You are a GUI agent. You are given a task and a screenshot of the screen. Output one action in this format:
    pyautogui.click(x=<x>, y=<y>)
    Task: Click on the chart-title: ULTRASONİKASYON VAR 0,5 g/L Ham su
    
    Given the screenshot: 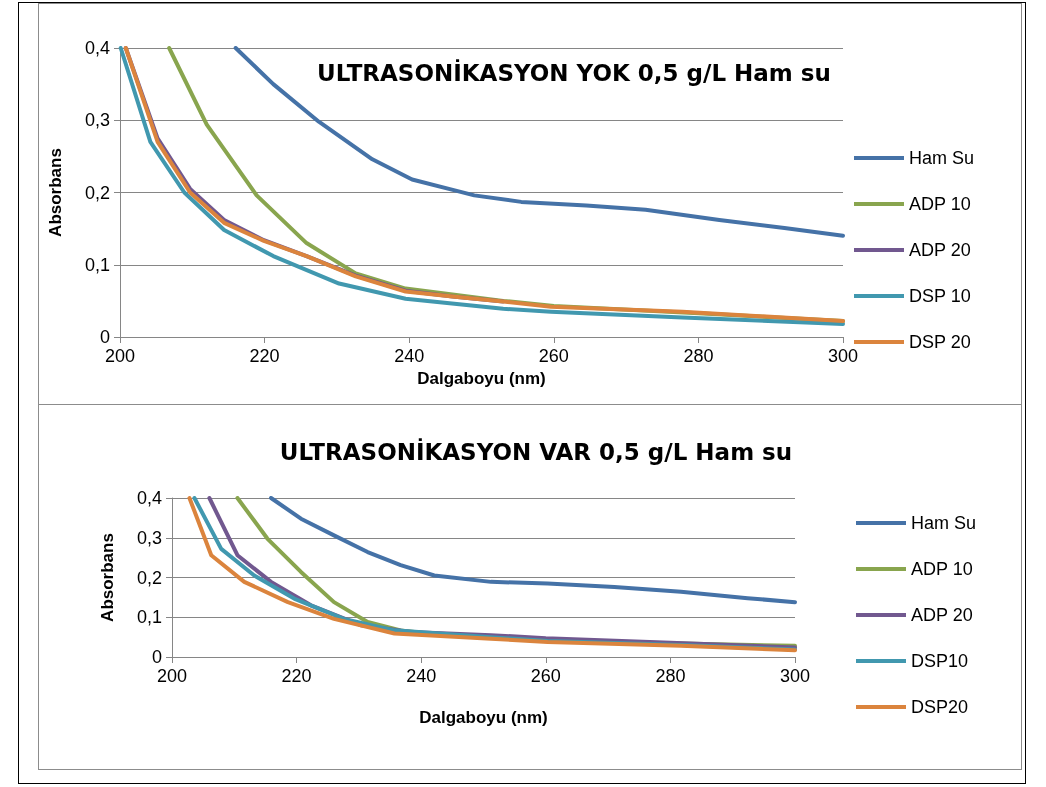 What is the action you would take?
    pyautogui.click(x=536, y=451)
    